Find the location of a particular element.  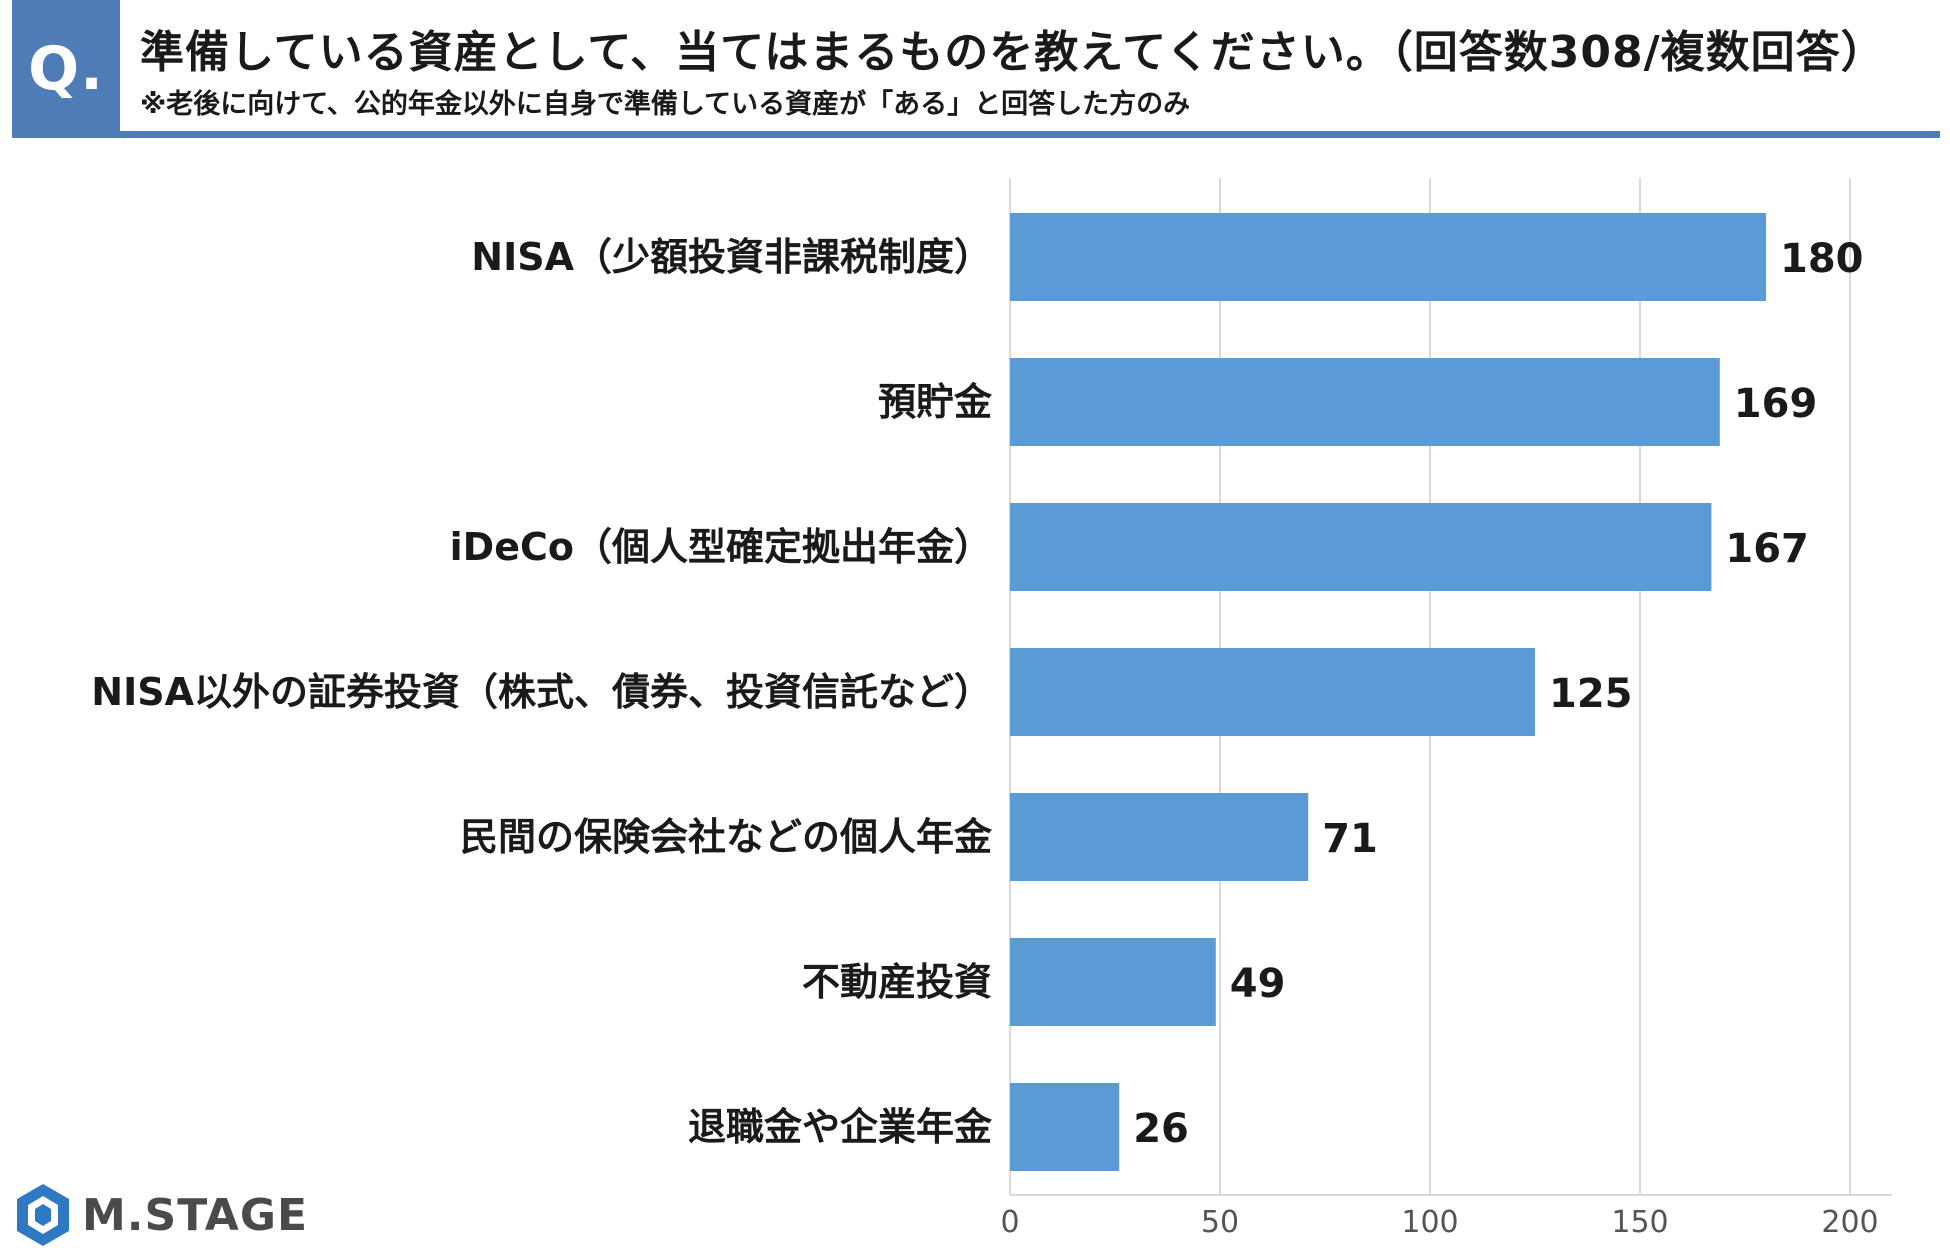

logo: M.STAGE is located at coordinates (161, 1215).